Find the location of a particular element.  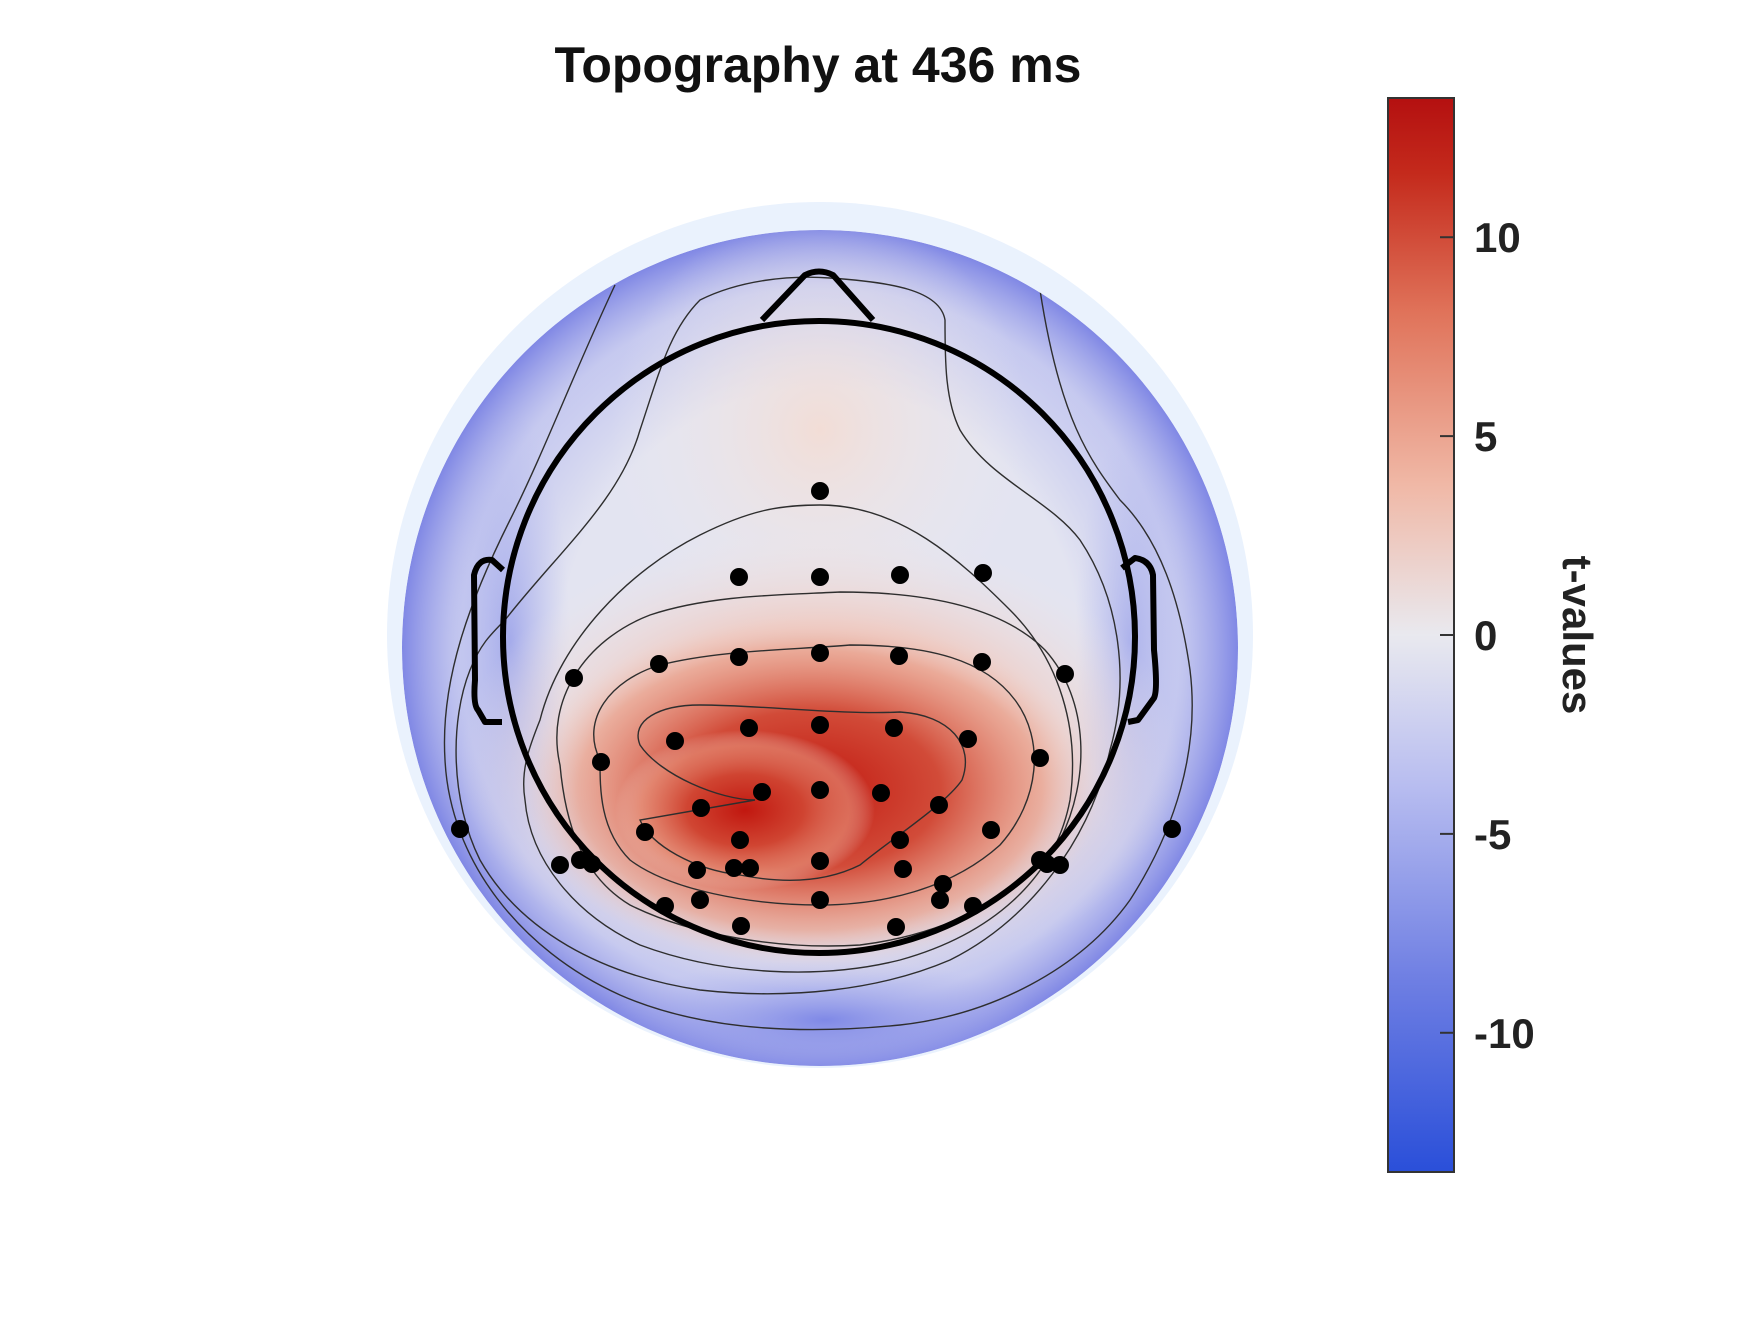

left-ear is located at coordinates (488, 640).